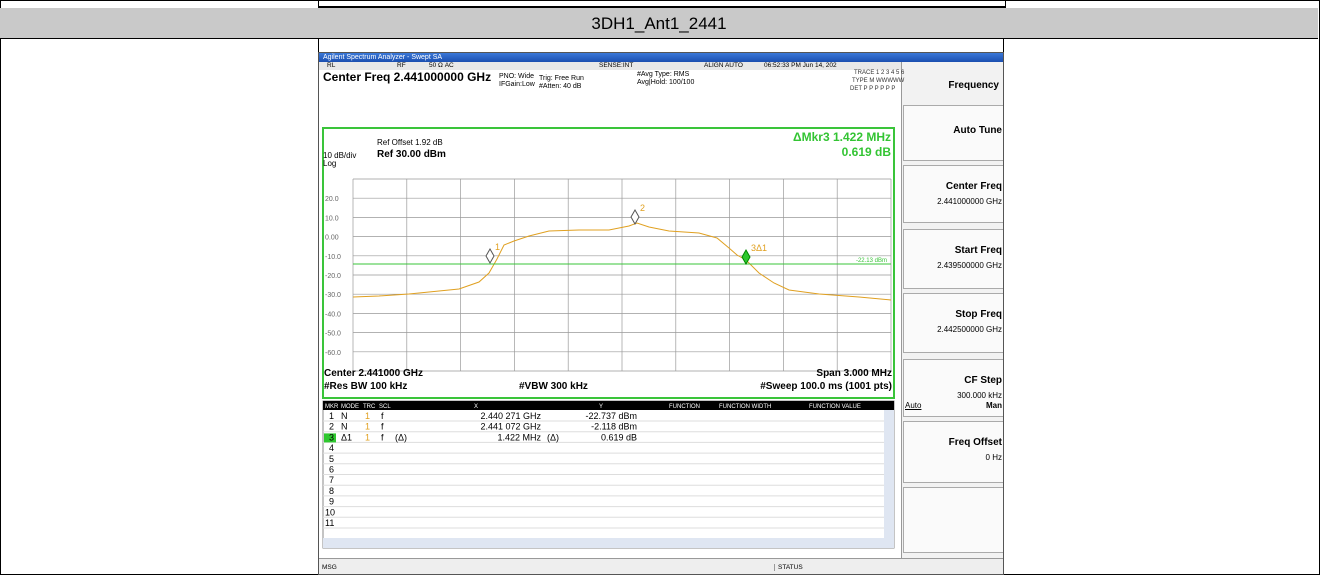  What do you see at coordinates (401, 65) in the screenshot?
I see `status-item: RF` at bounding box center [401, 65].